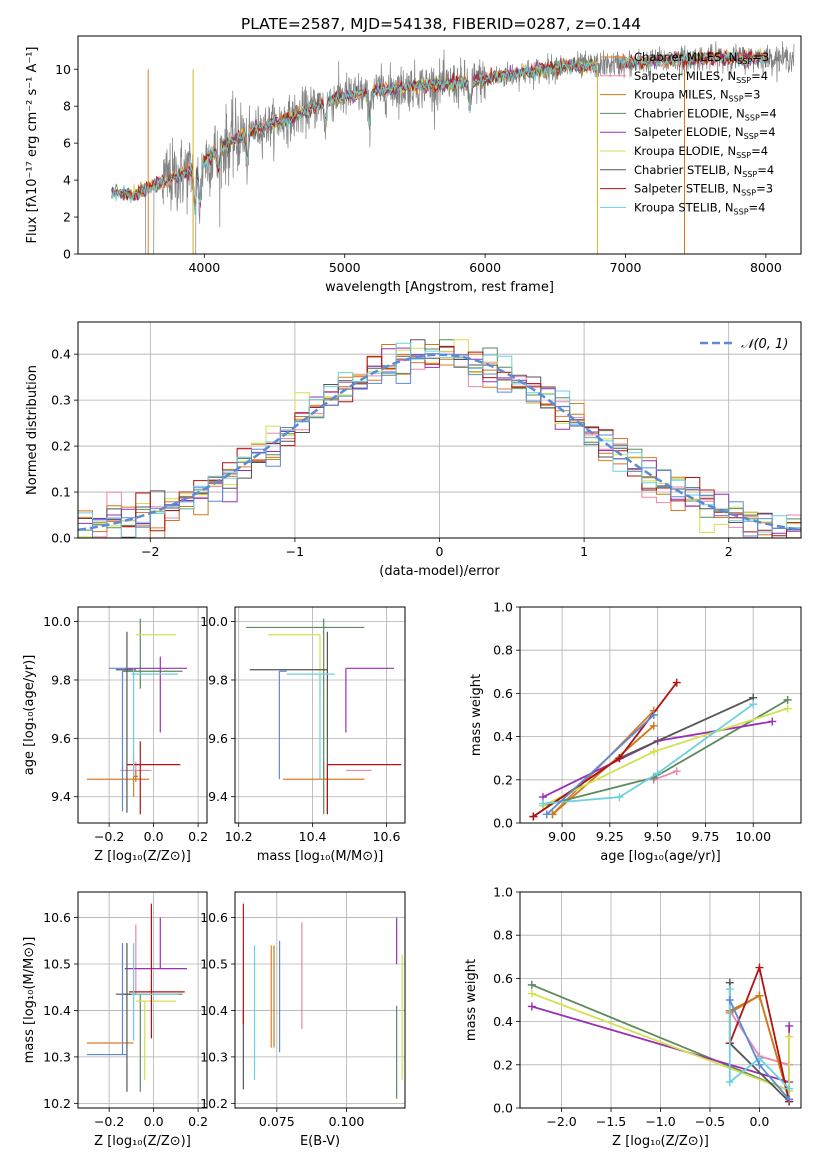  What do you see at coordinates (681, 95) in the screenshot?
I see `legend-label: Kroupa MILES, N` at bounding box center [681, 95].